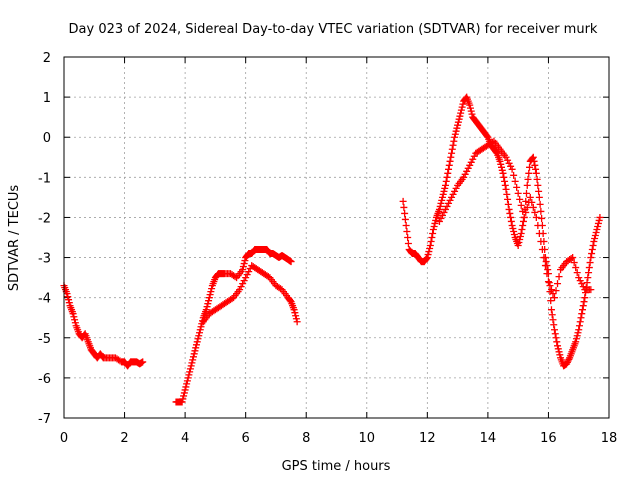  Describe the element at coordinates (44, 379) in the screenshot. I see `y-tick-label: -6` at that location.